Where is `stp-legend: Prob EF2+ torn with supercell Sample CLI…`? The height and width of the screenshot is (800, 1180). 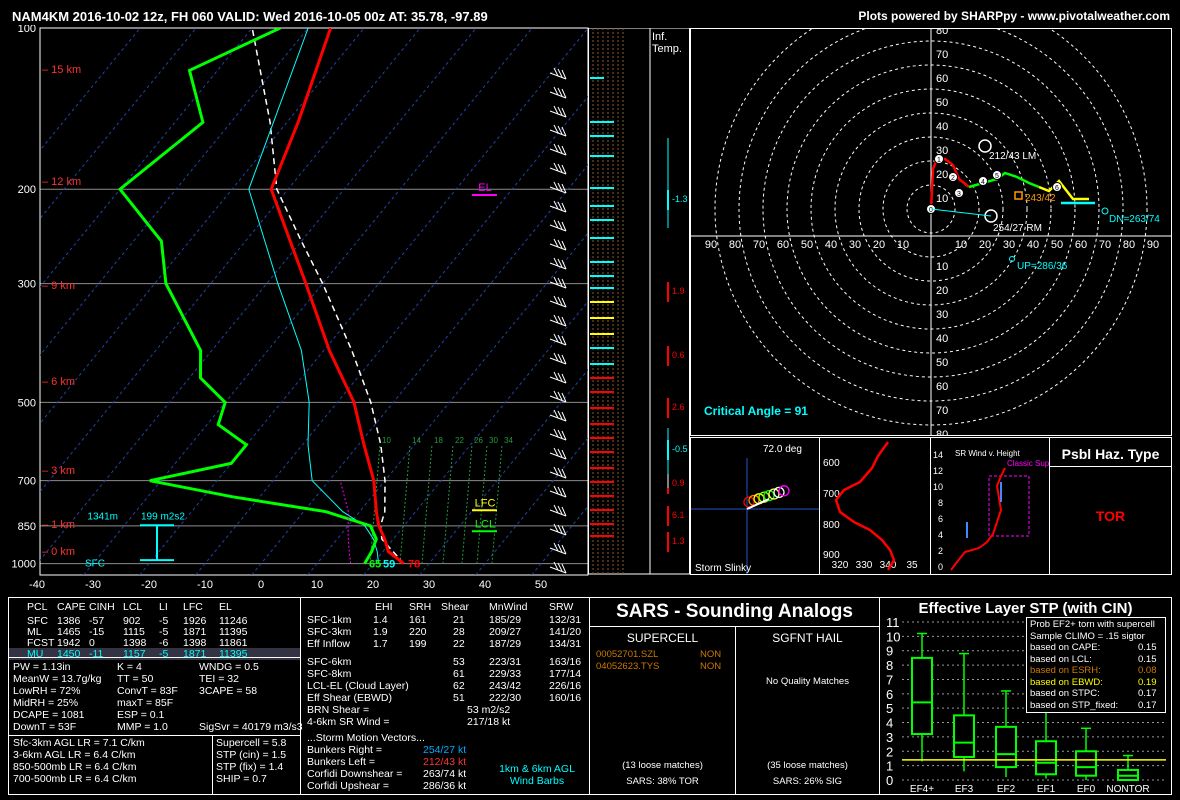 stp-legend: Prob EF2+ torn with supercell Sample CLI… is located at coordinates (1096, 665).